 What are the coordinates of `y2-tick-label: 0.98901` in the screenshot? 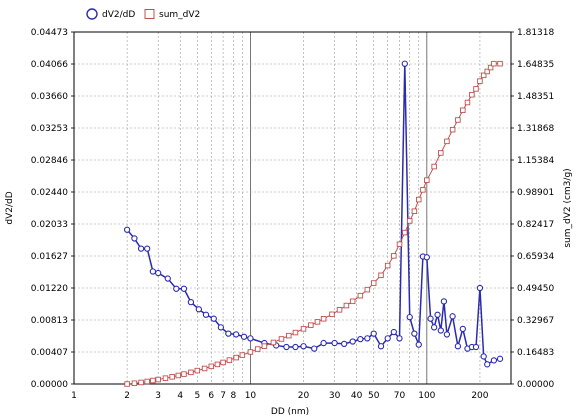 It's located at (535, 193).